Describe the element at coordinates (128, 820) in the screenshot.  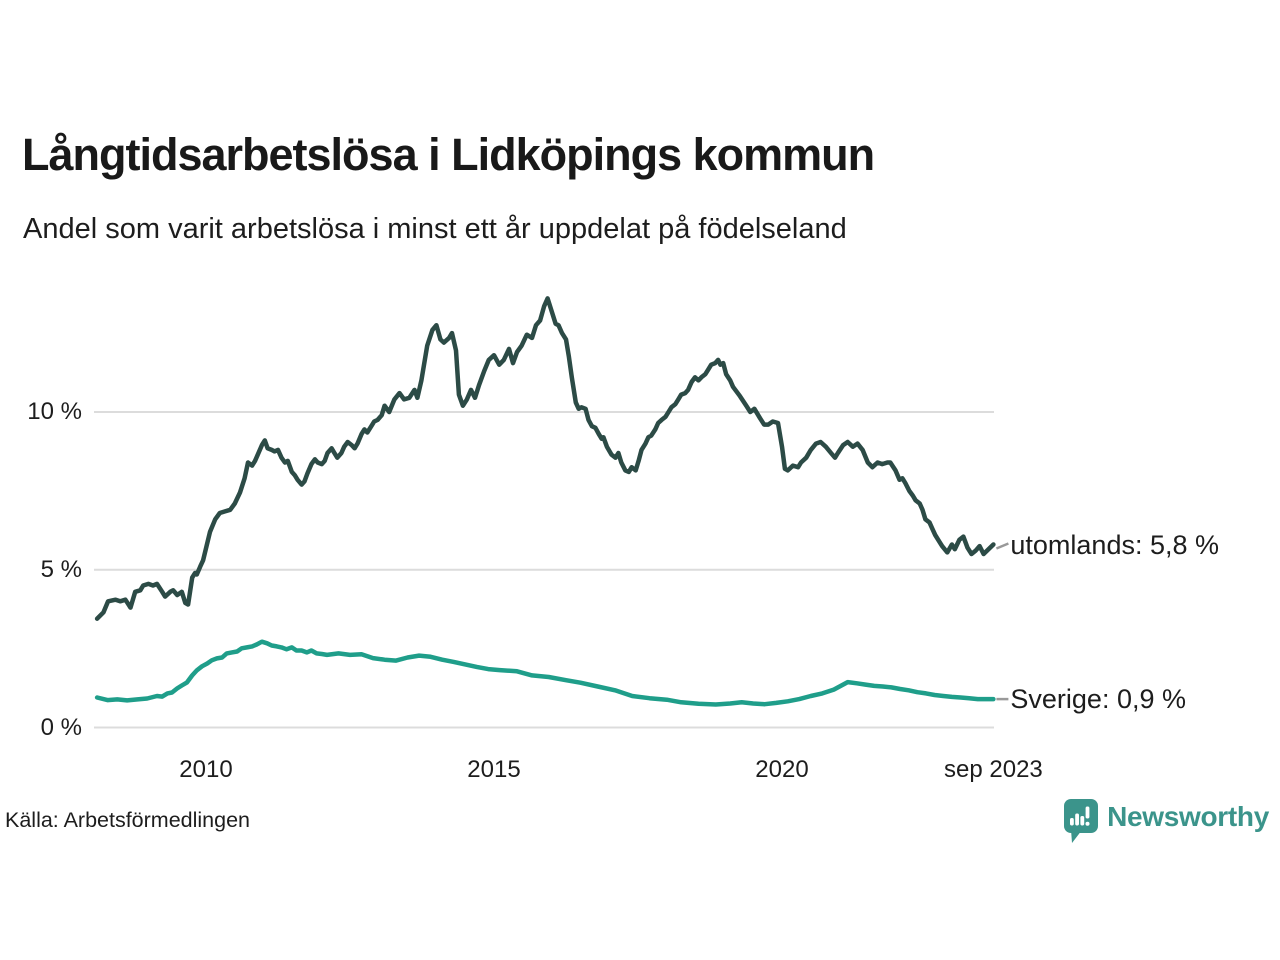
I see `source-note: Källa: Arbetsförmedlingen` at that location.